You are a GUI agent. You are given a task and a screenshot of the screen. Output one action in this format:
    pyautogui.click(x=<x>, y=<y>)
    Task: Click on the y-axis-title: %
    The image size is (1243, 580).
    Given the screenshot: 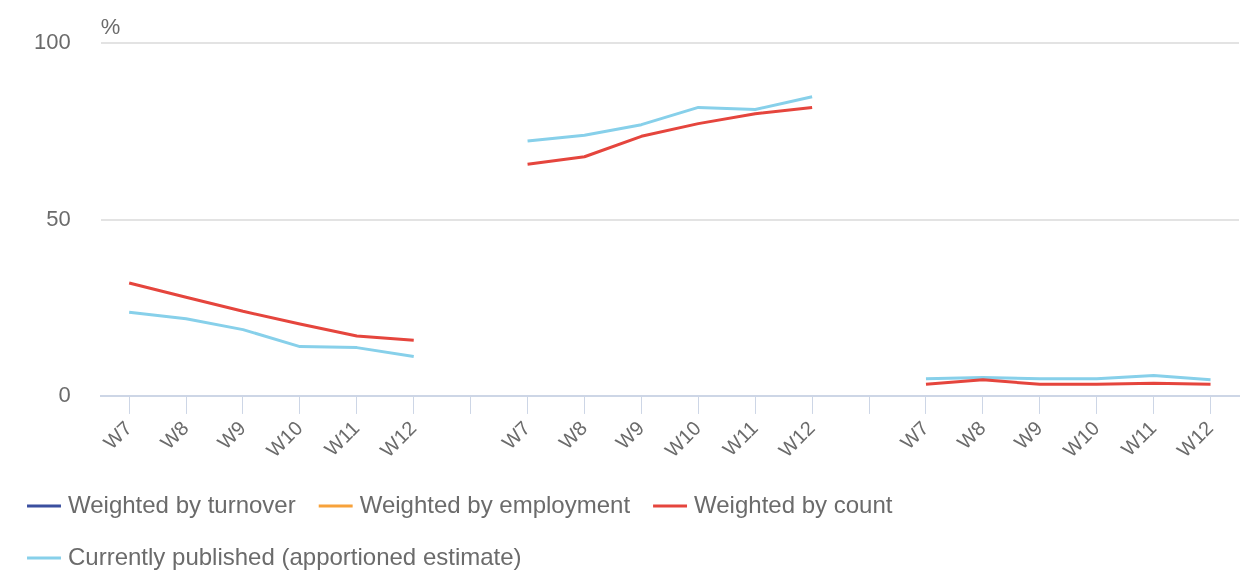 What is the action you would take?
    pyautogui.click(x=110, y=27)
    